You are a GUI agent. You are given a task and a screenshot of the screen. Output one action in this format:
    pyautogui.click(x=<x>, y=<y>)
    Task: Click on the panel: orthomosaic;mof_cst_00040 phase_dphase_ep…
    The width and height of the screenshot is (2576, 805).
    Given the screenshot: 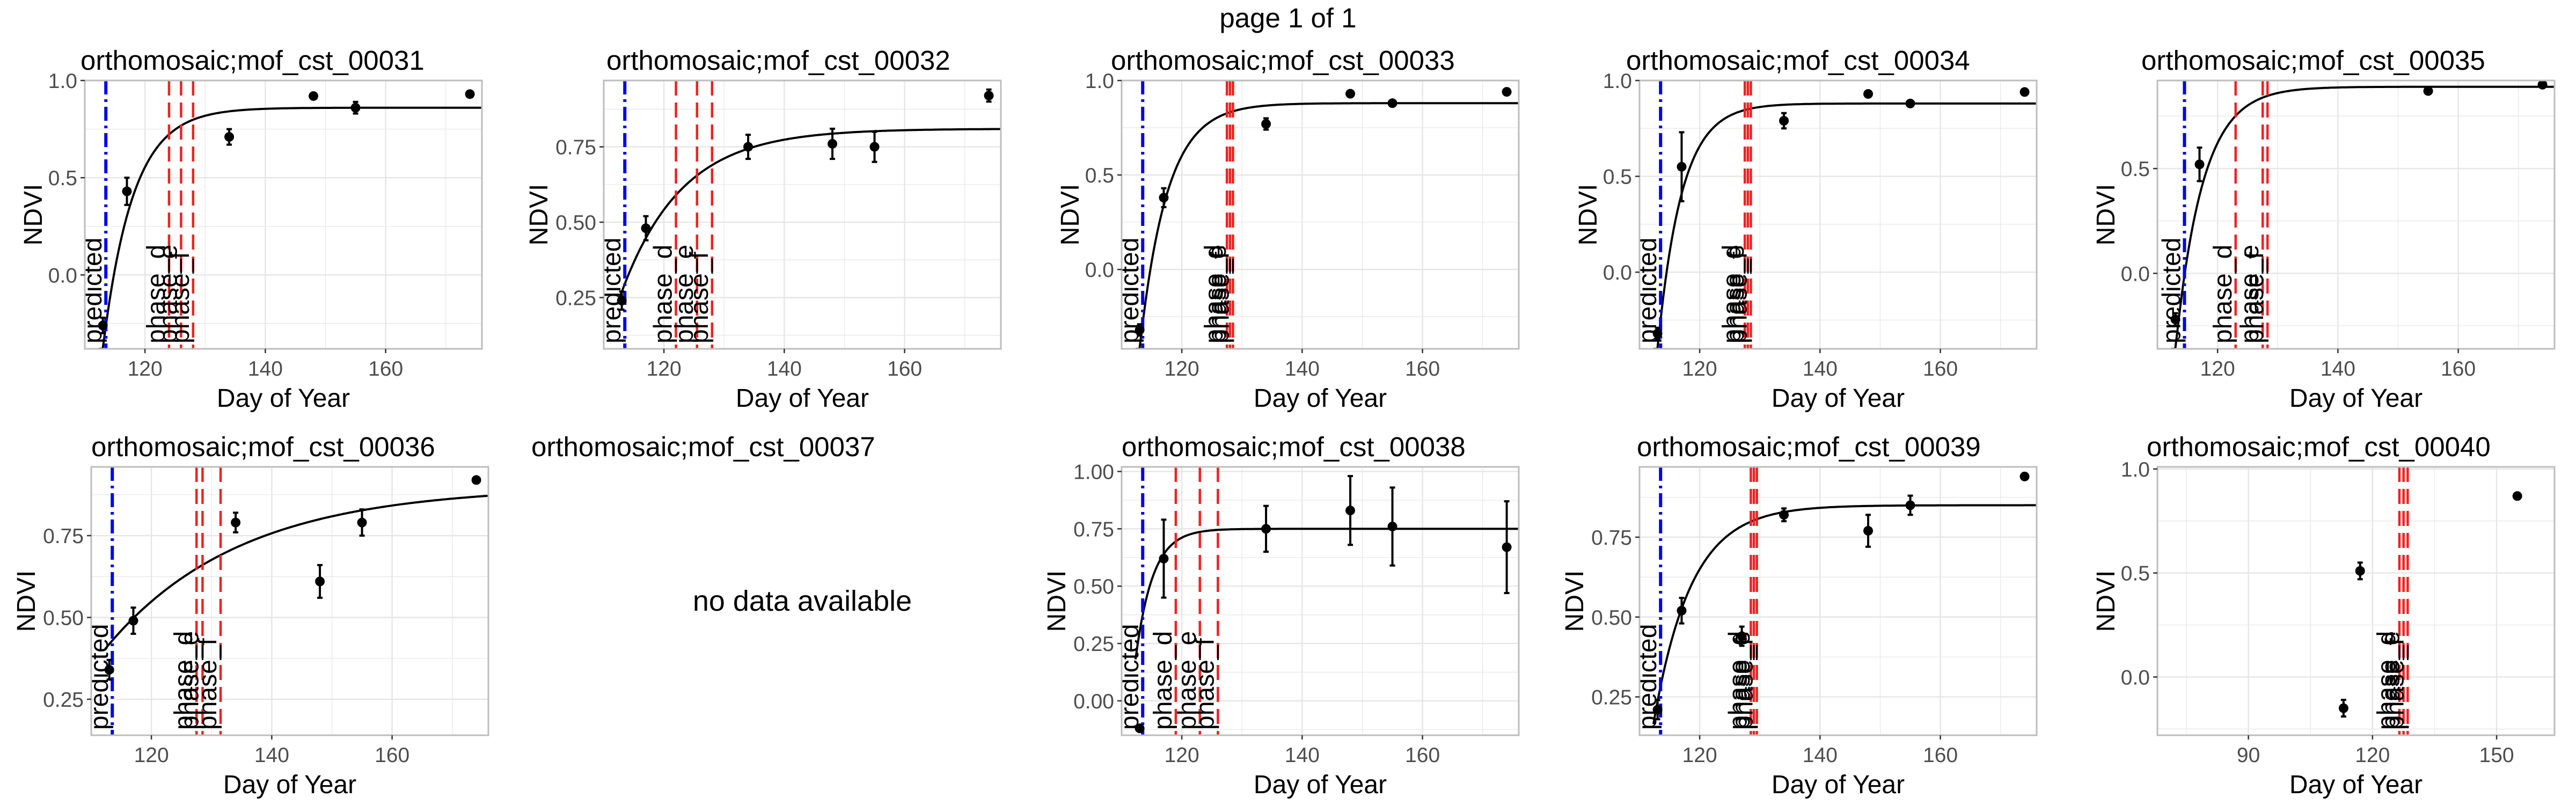 What is the action you would take?
    pyautogui.click(x=2324, y=615)
    